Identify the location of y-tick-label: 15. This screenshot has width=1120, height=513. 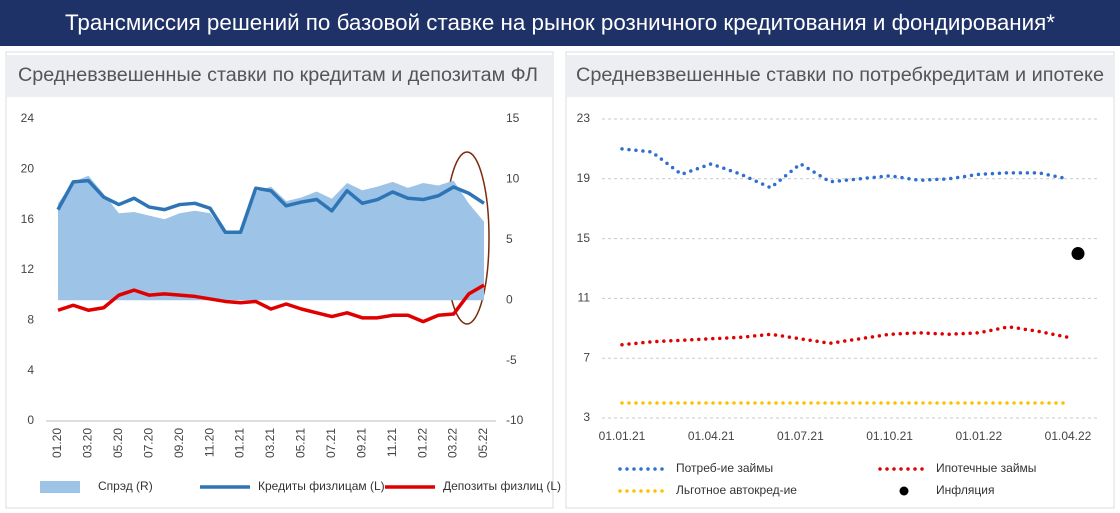
(584, 238).